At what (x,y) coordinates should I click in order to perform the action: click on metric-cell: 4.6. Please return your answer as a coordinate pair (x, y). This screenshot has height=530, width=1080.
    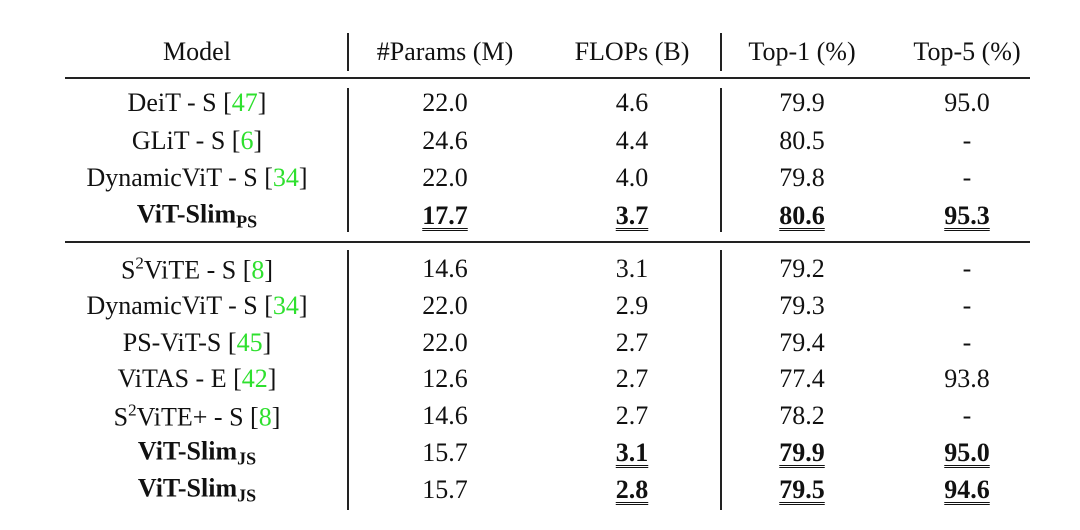
    Looking at the image, I should click on (632, 102).